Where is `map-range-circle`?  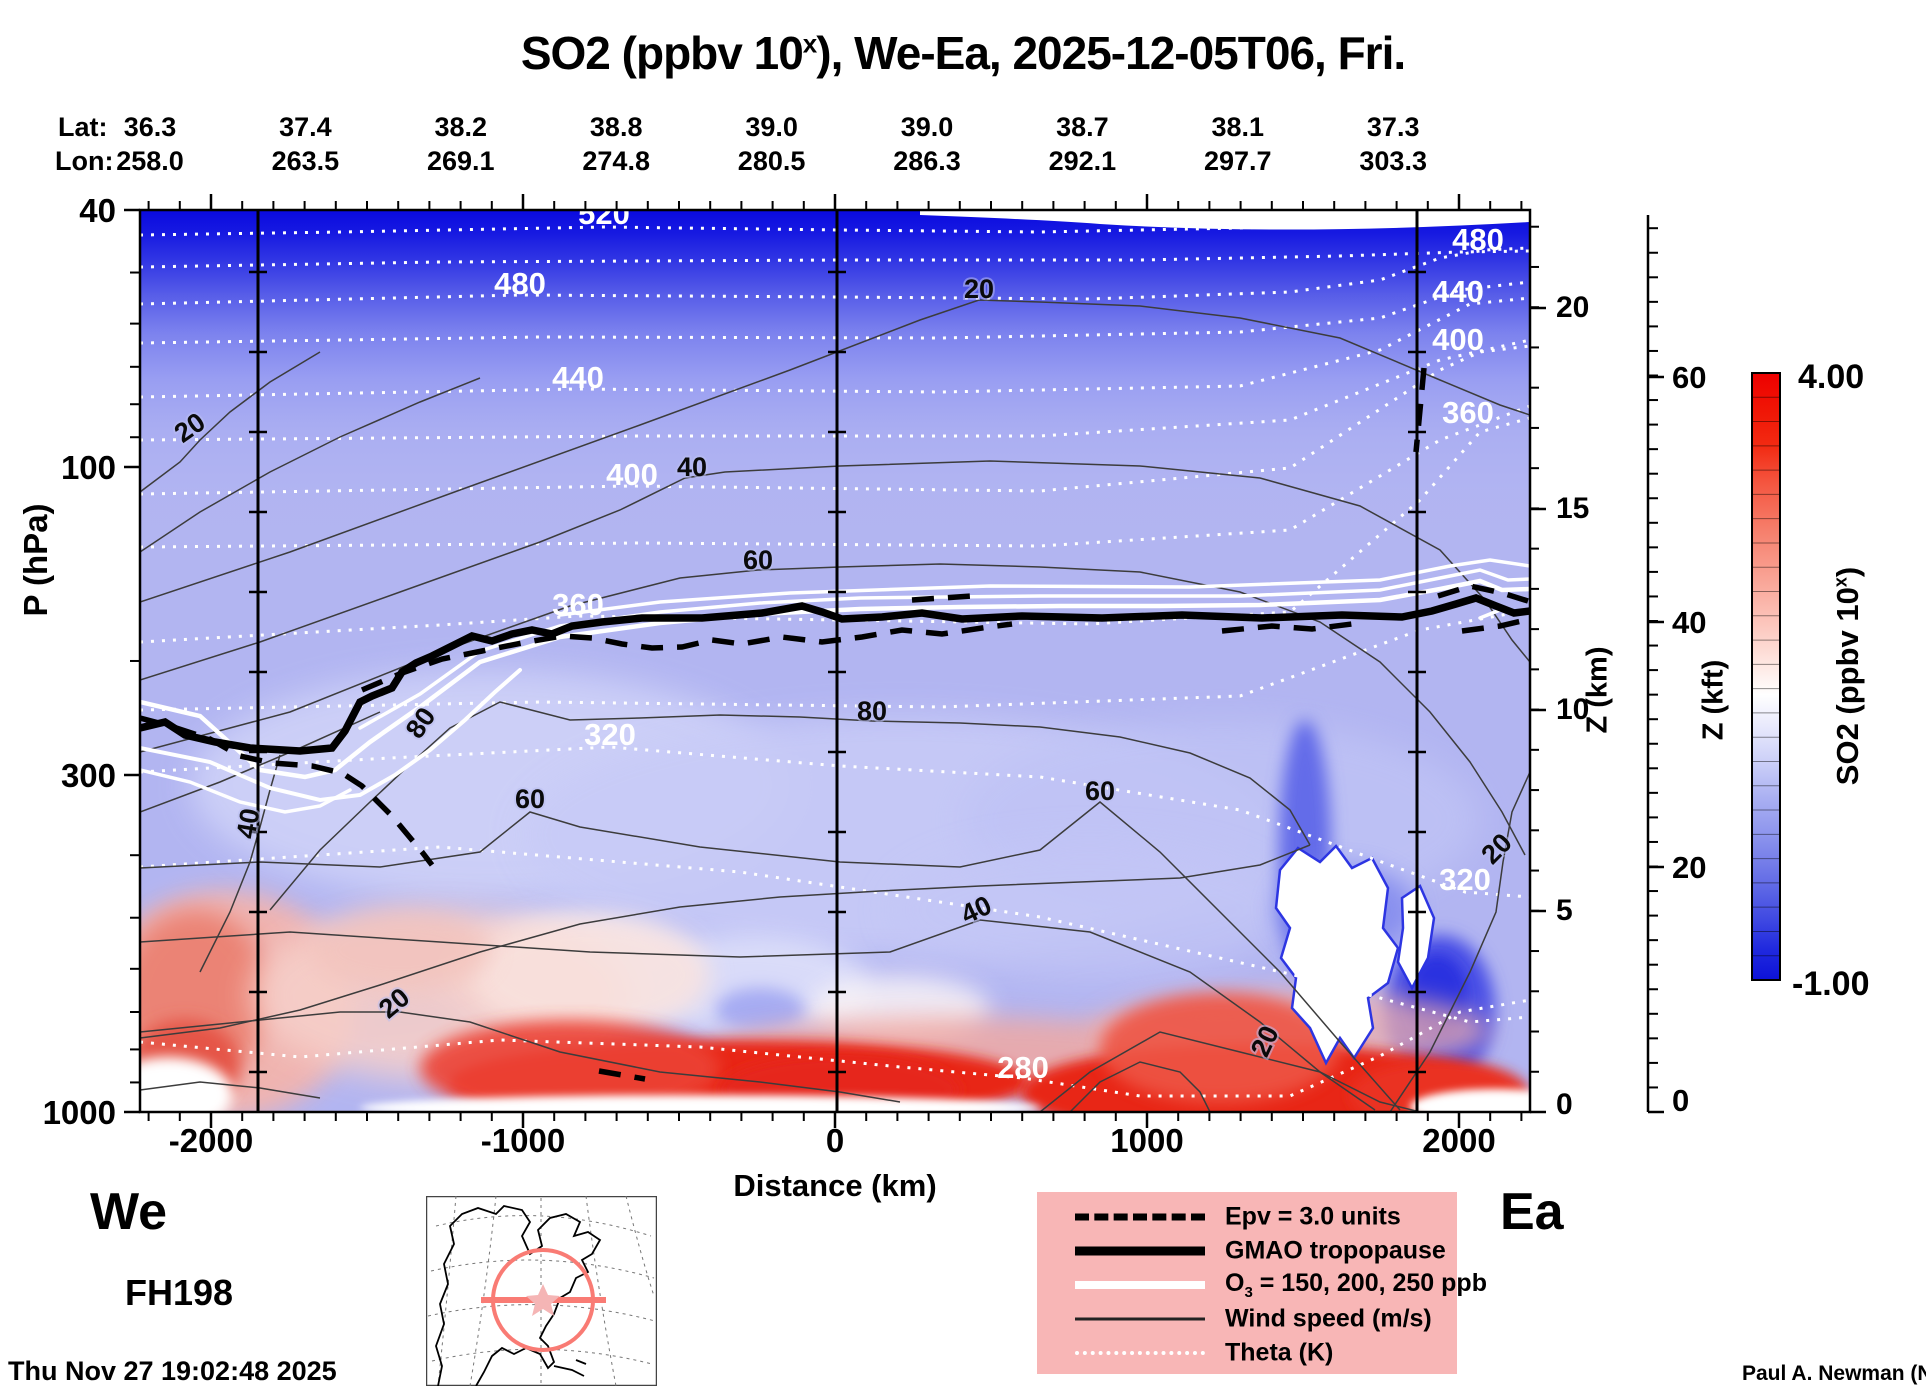
map-range-circle is located at coordinates (543, 1300).